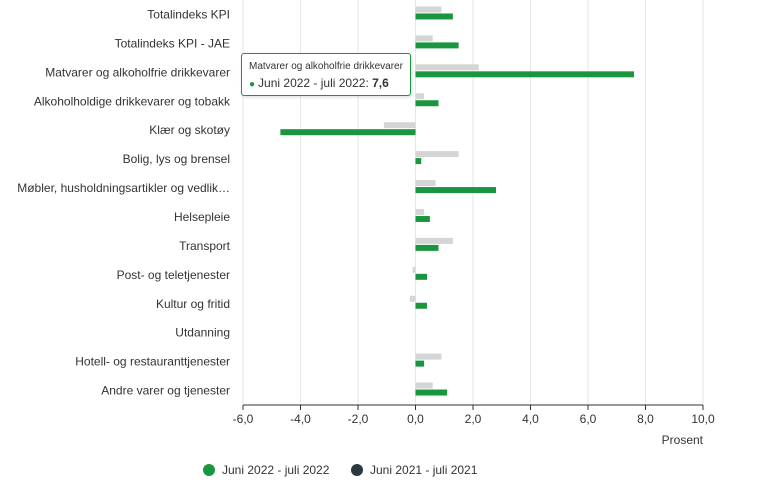 The width and height of the screenshot is (773, 500). I want to click on category-label: Utdanning, so click(202, 333).